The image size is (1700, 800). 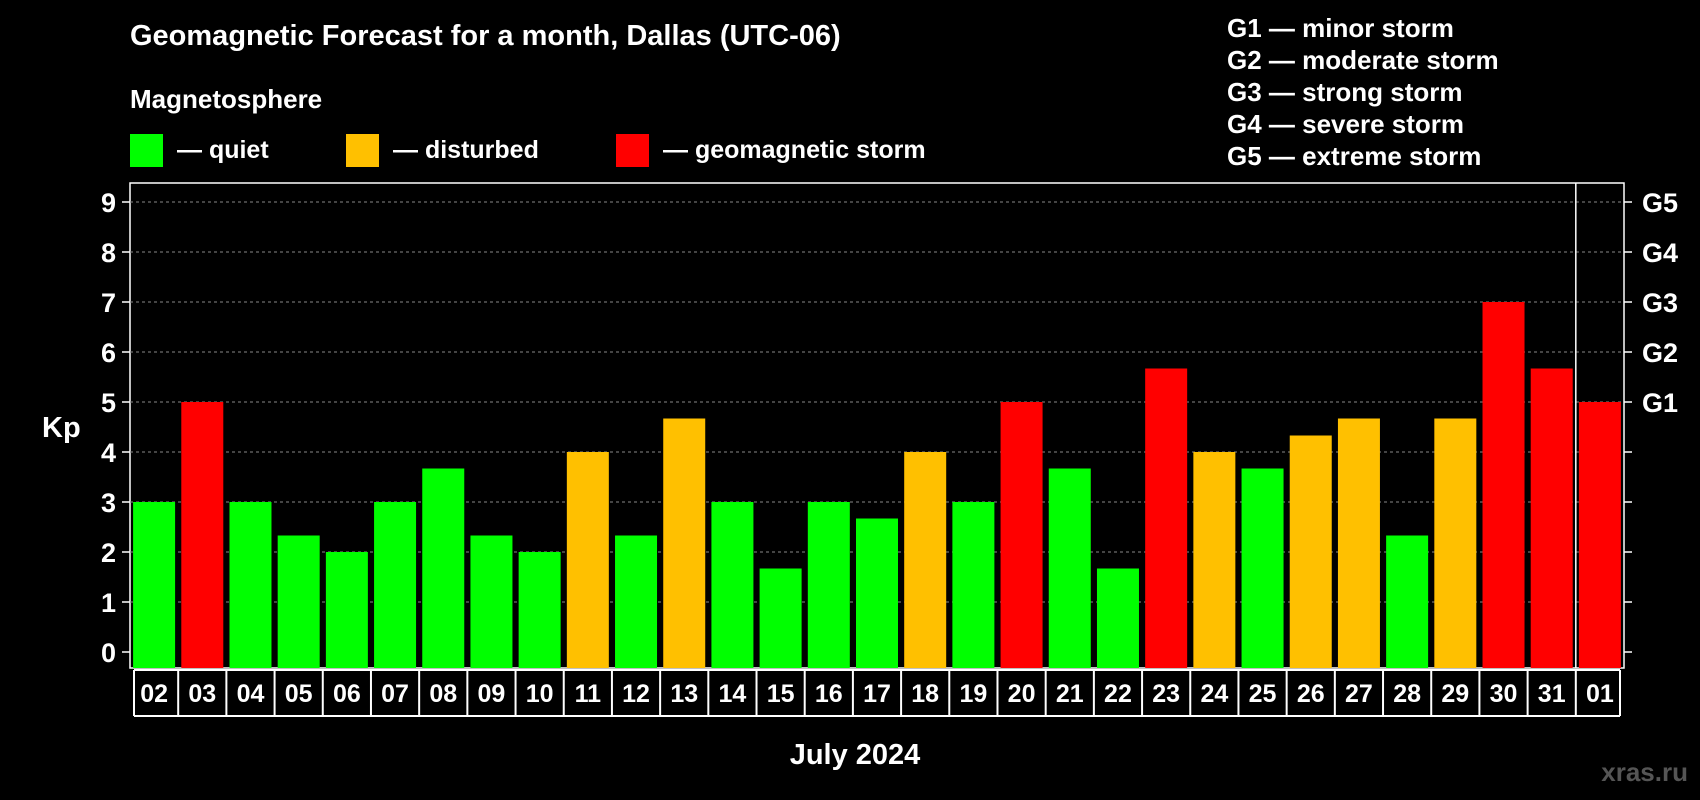 What do you see at coordinates (108, 203) in the screenshot?
I see `y-tick-label: 9` at bounding box center [108, 203].